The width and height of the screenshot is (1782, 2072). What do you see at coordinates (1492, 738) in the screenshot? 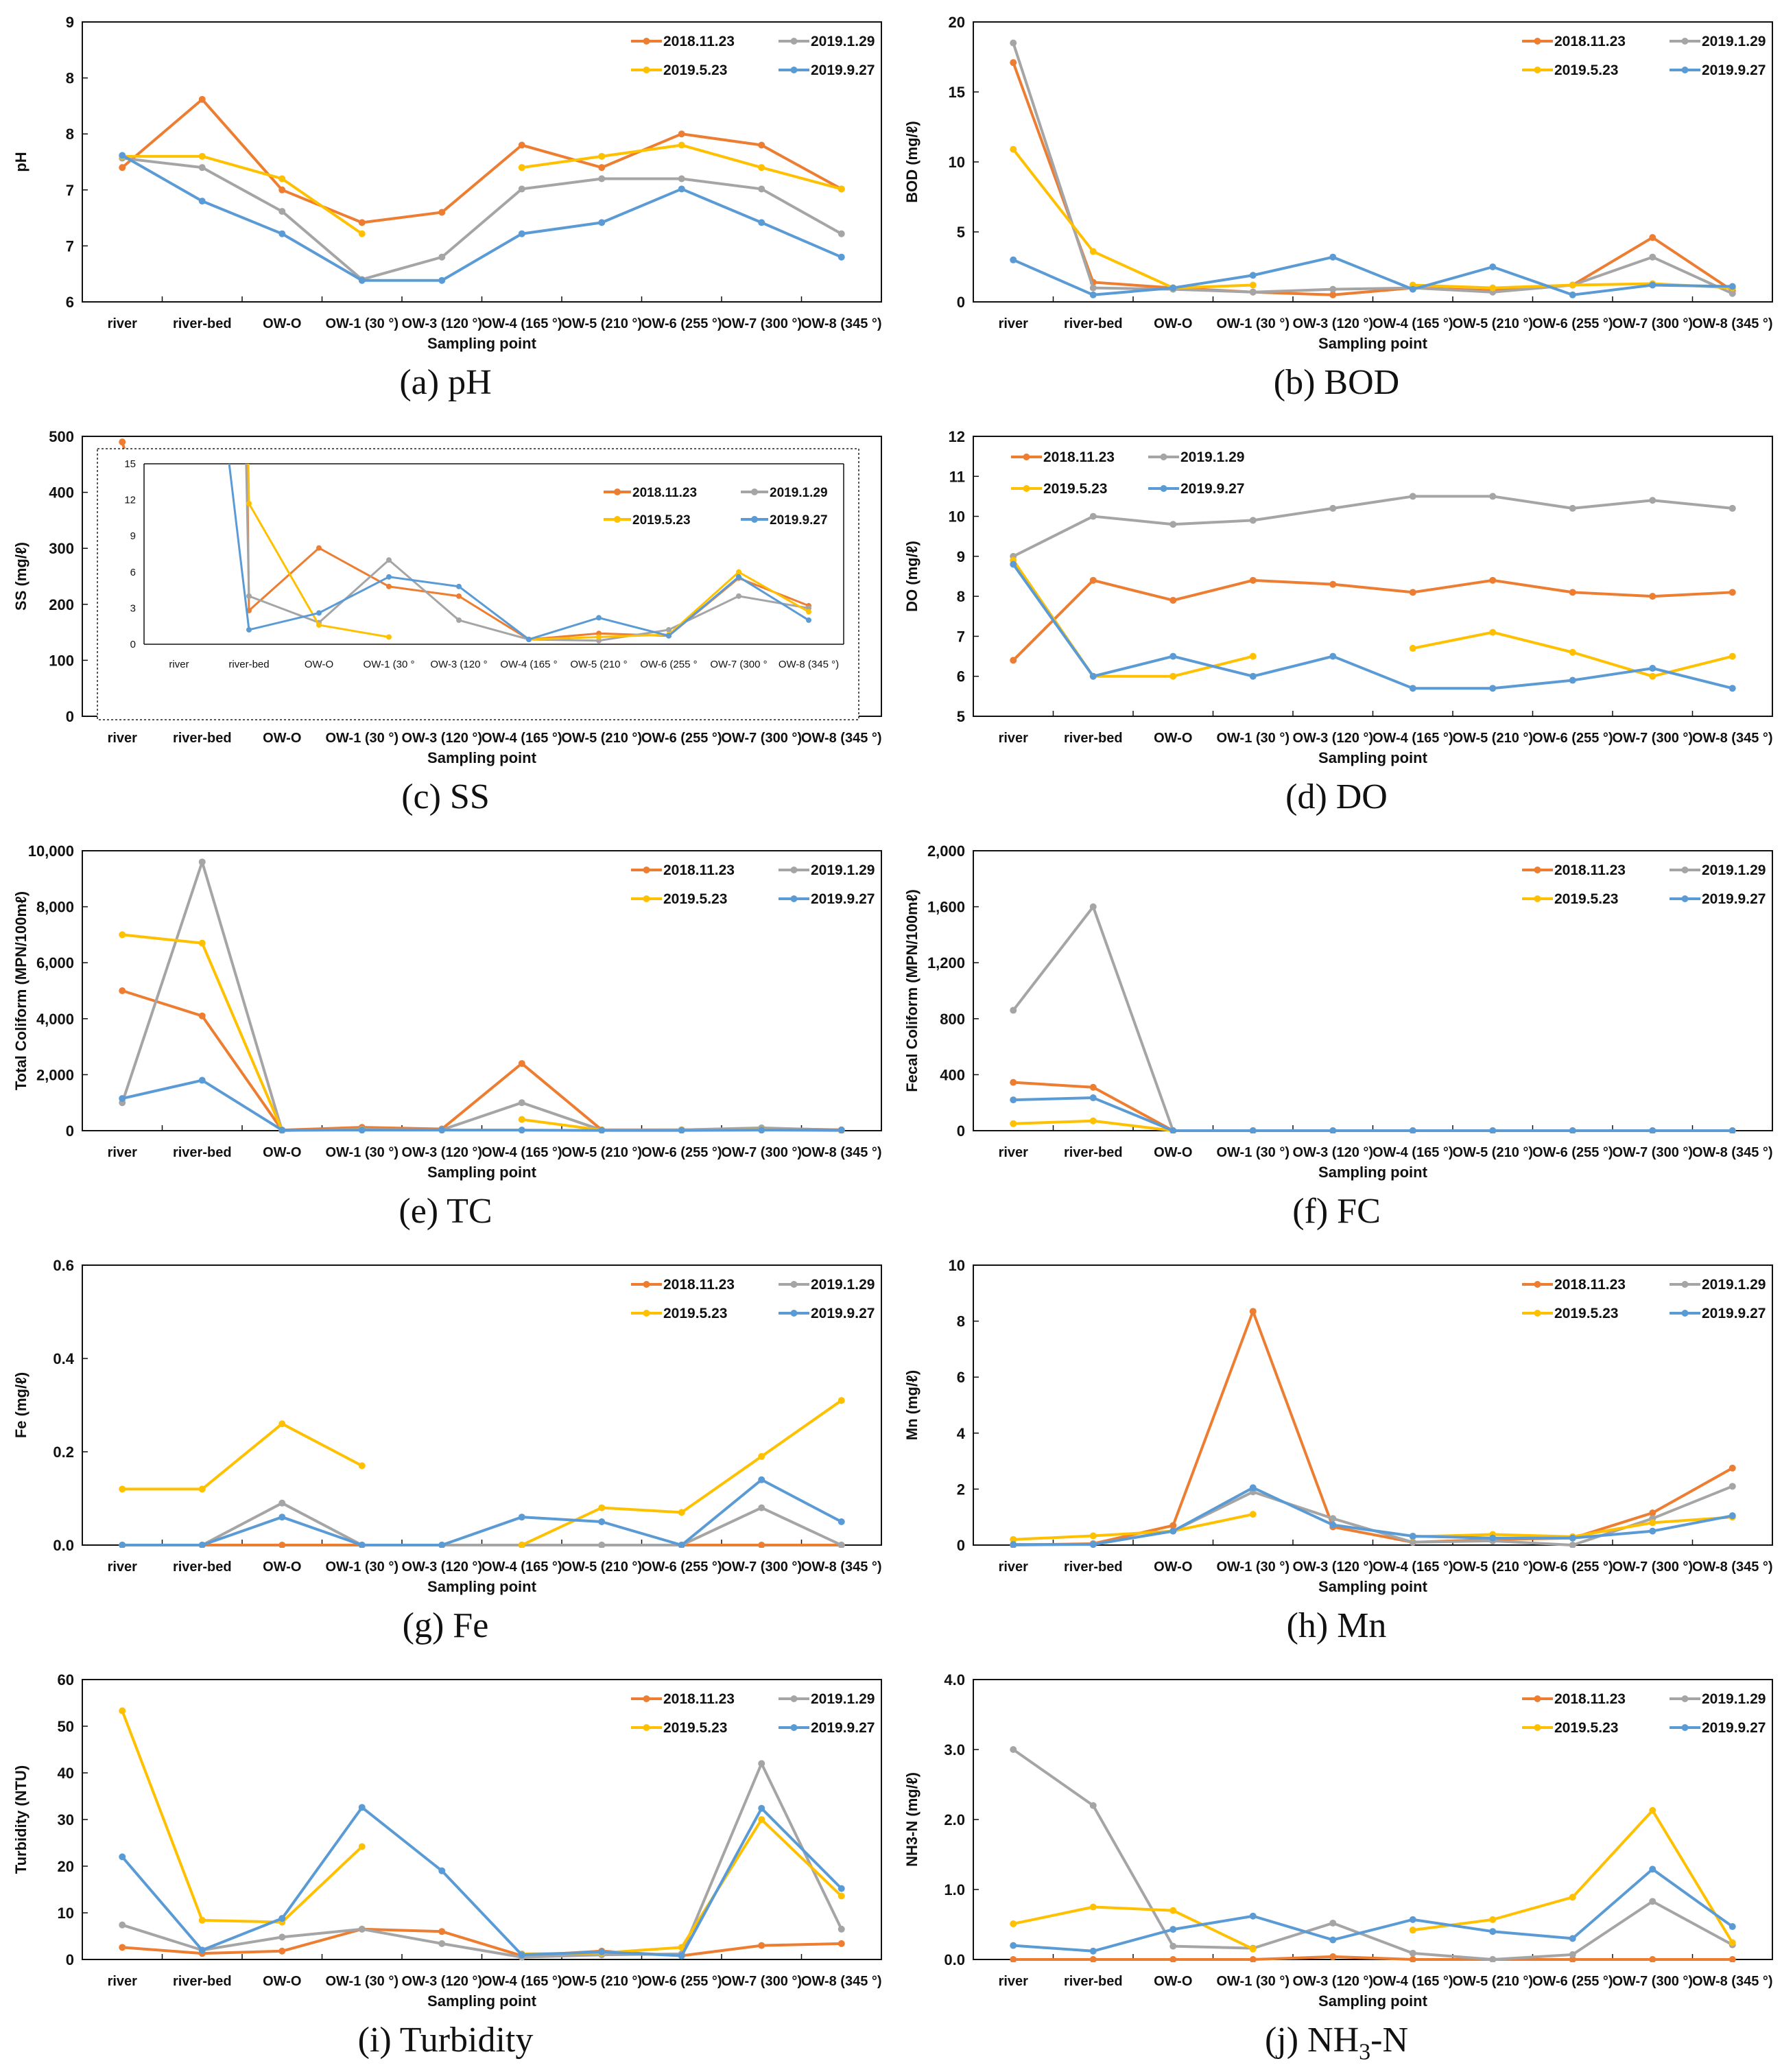
I see `x-tick-label: OW-5 (210 °)` at bounding box center [1492, 738].